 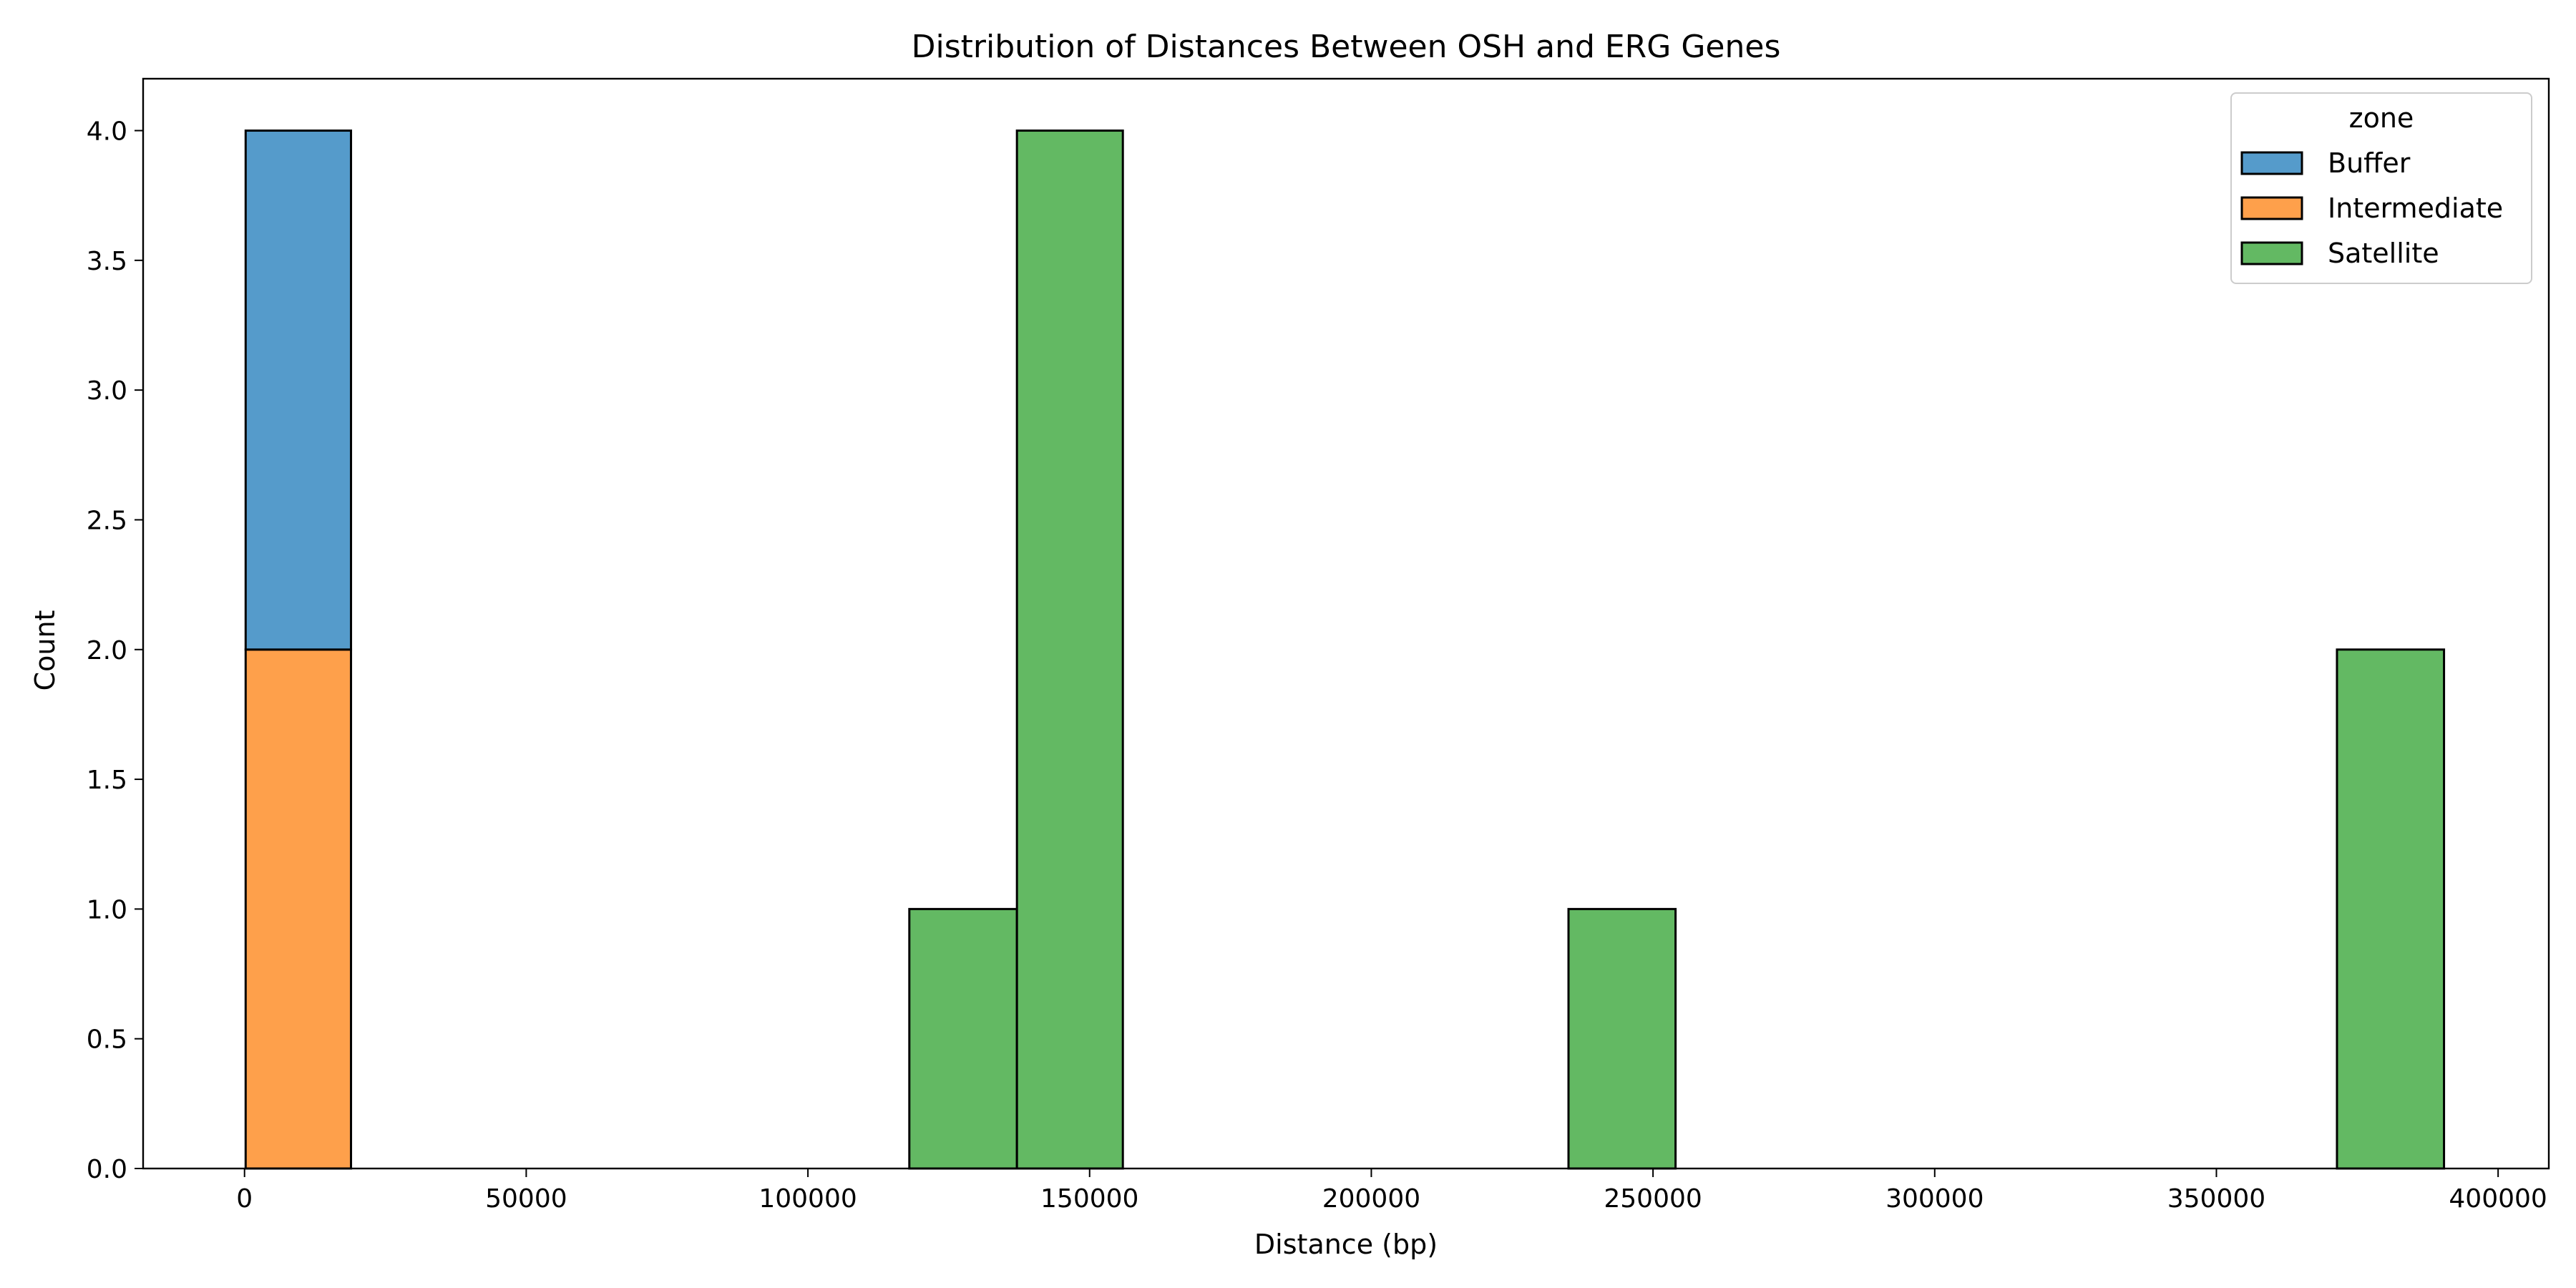 I want to click on legend-box, so click(x=2381, y=188).